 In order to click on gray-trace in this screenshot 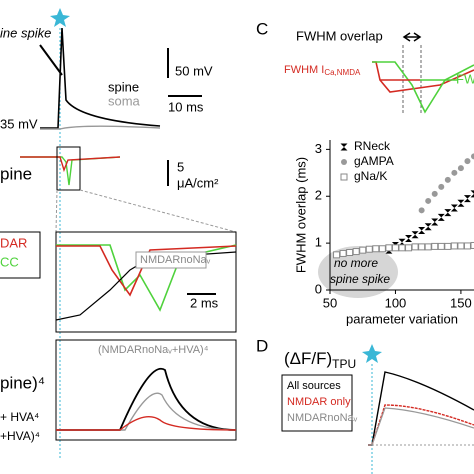, I will do `click(421, 426)`.